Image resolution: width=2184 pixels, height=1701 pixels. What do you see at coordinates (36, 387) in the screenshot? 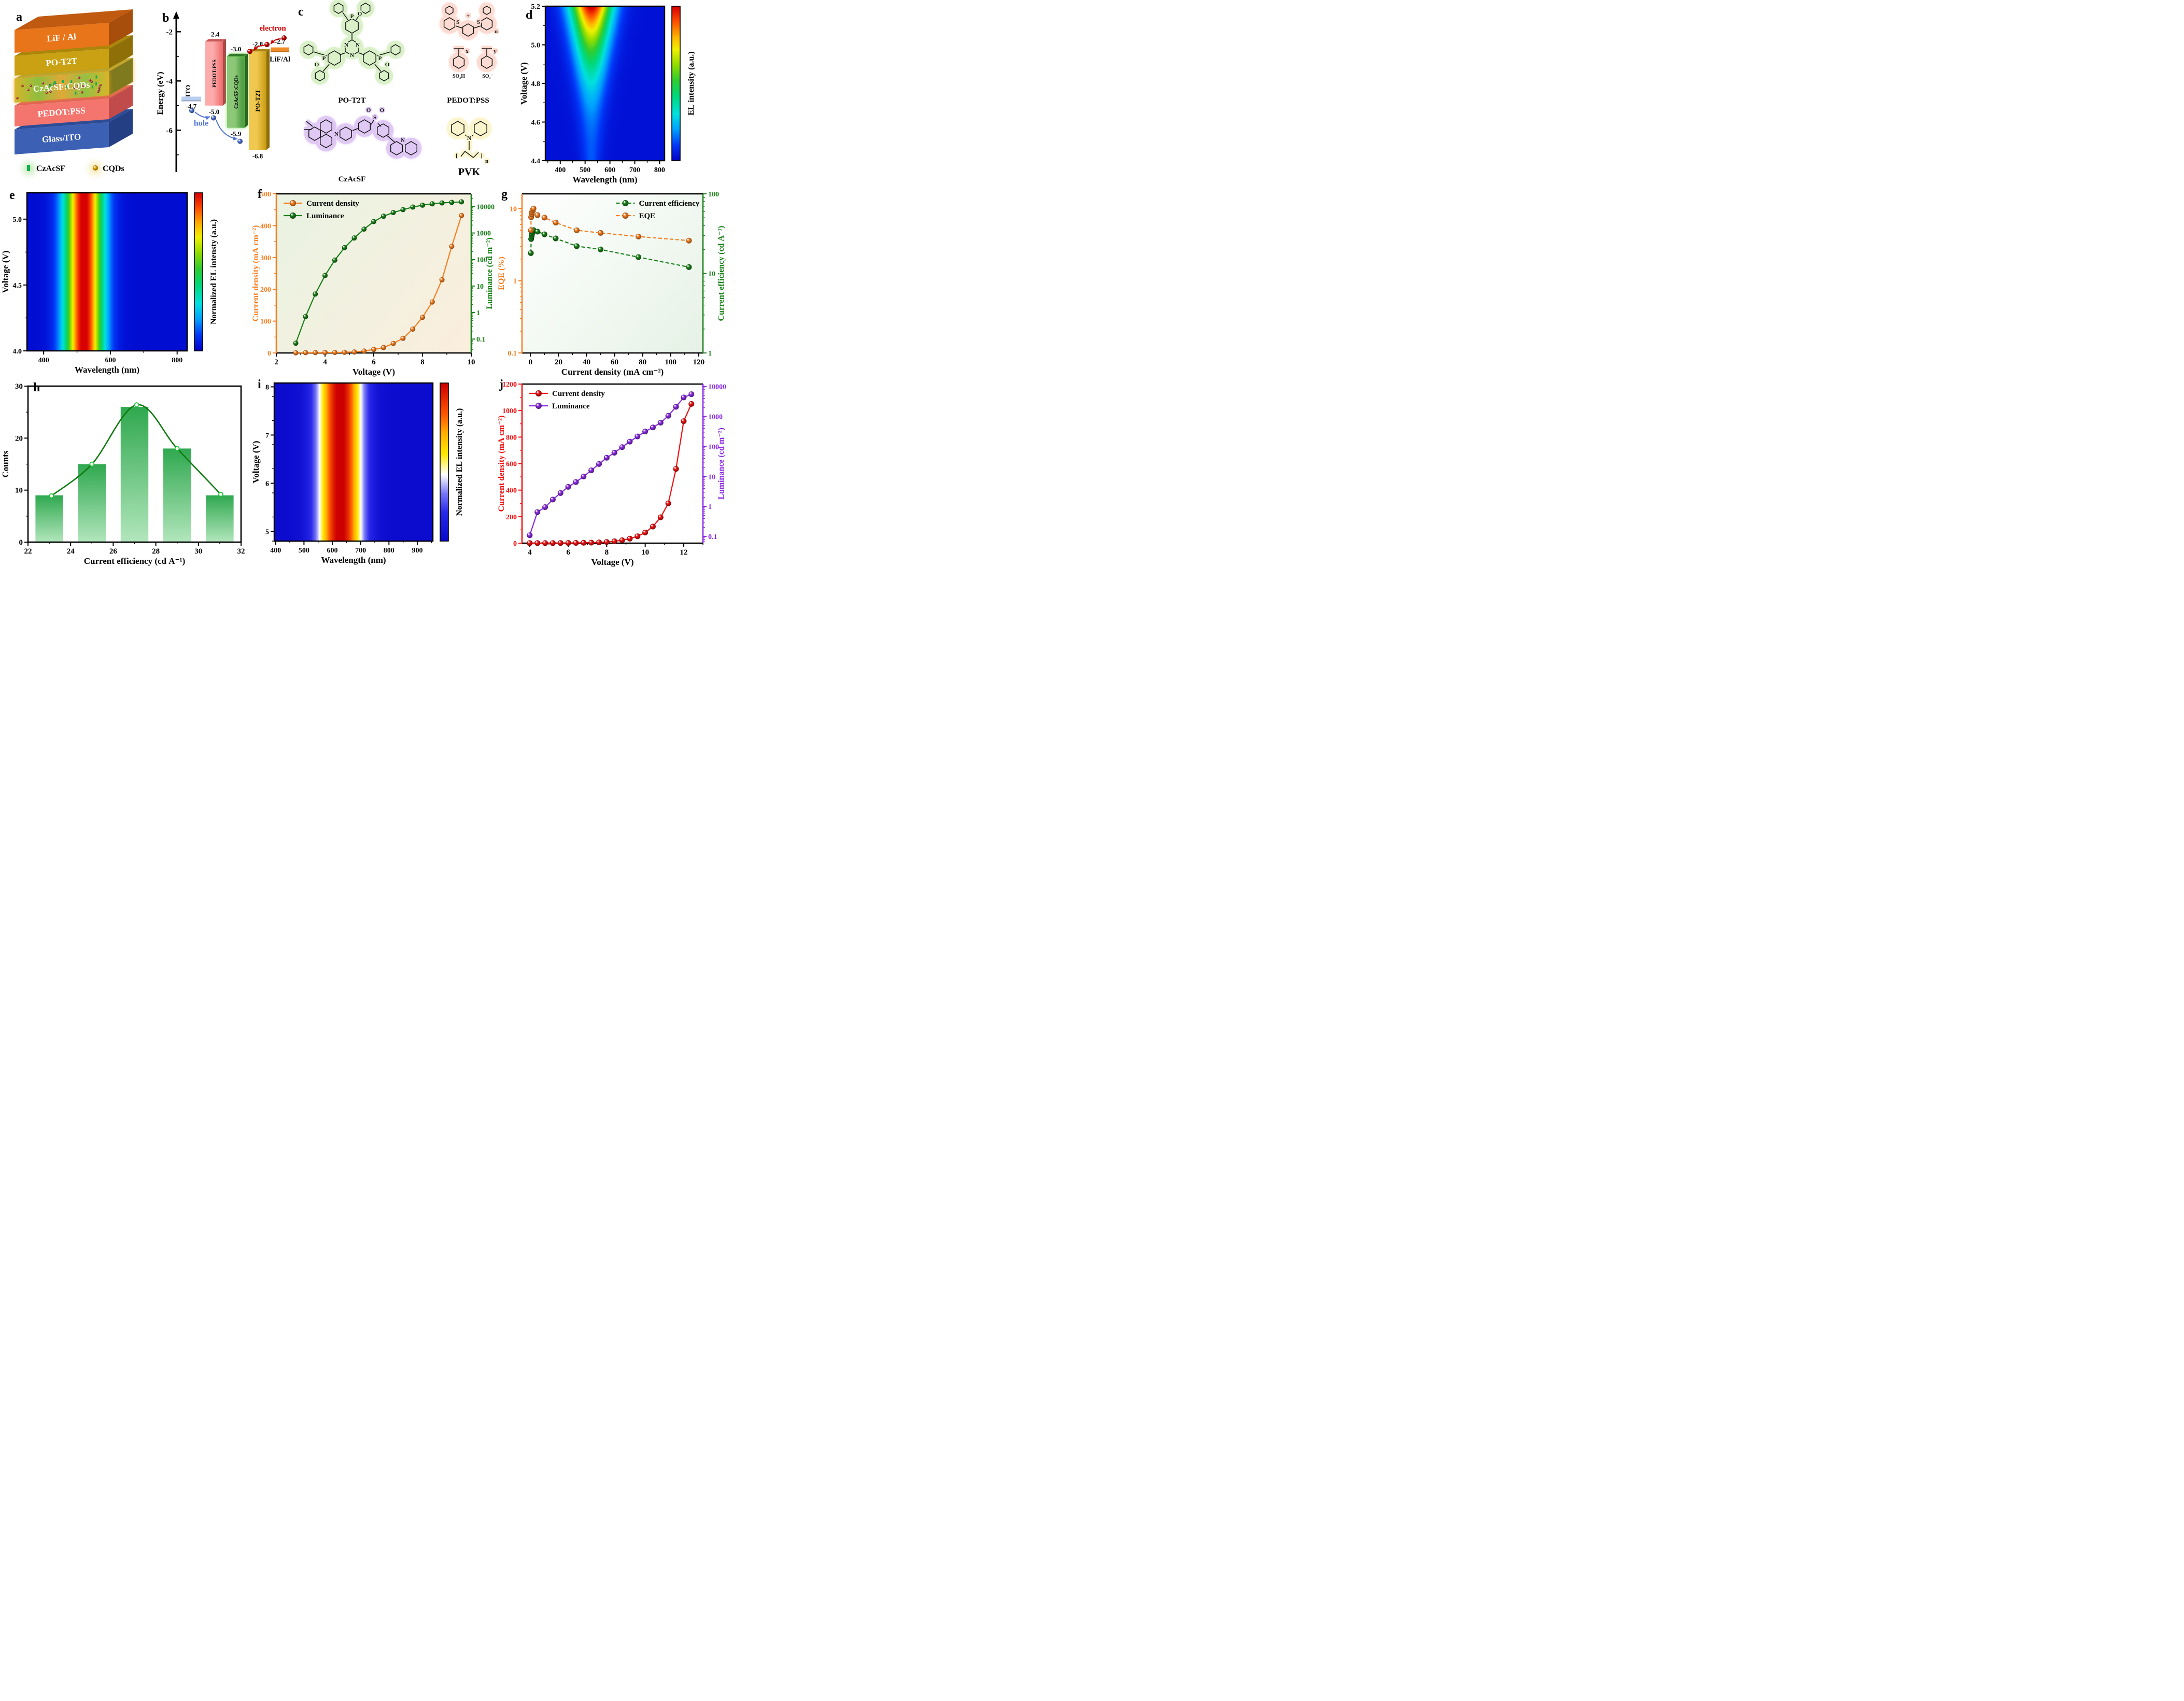
I see `panel-label-h: h` at bounding box center [36, 387].